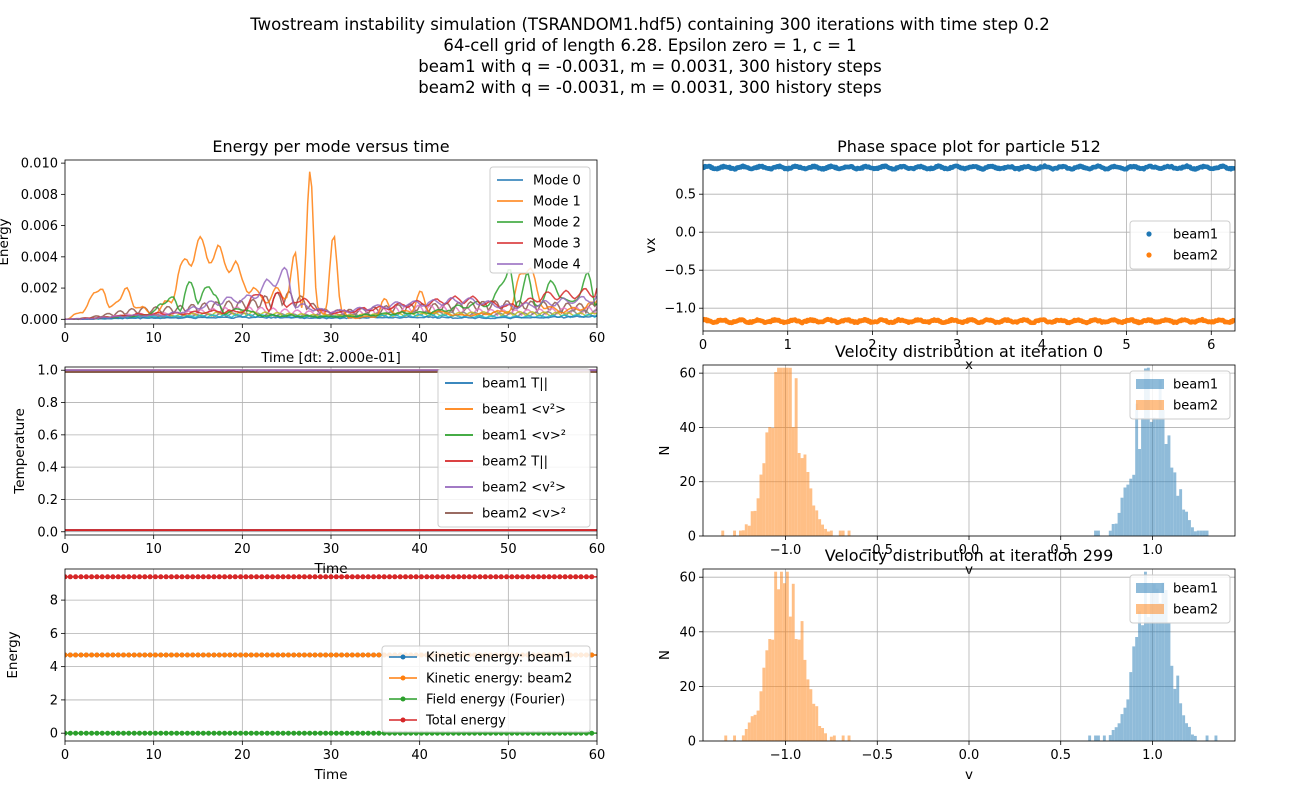 This screenshot has width=1300, height=800. What do you see at coordinates (39, 164) in the screenshot?
I see `y-tick-label: 0.010` at bounding box center [39, 164].